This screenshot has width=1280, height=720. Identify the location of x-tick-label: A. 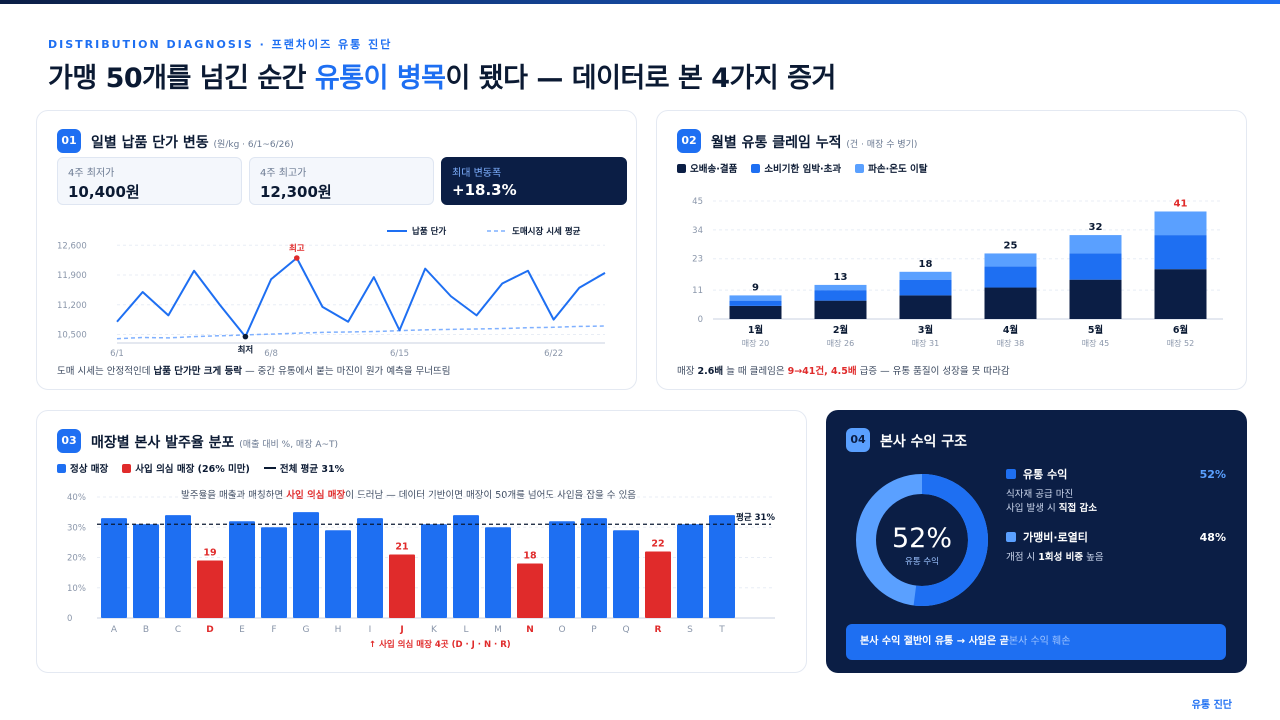
(114, 630).